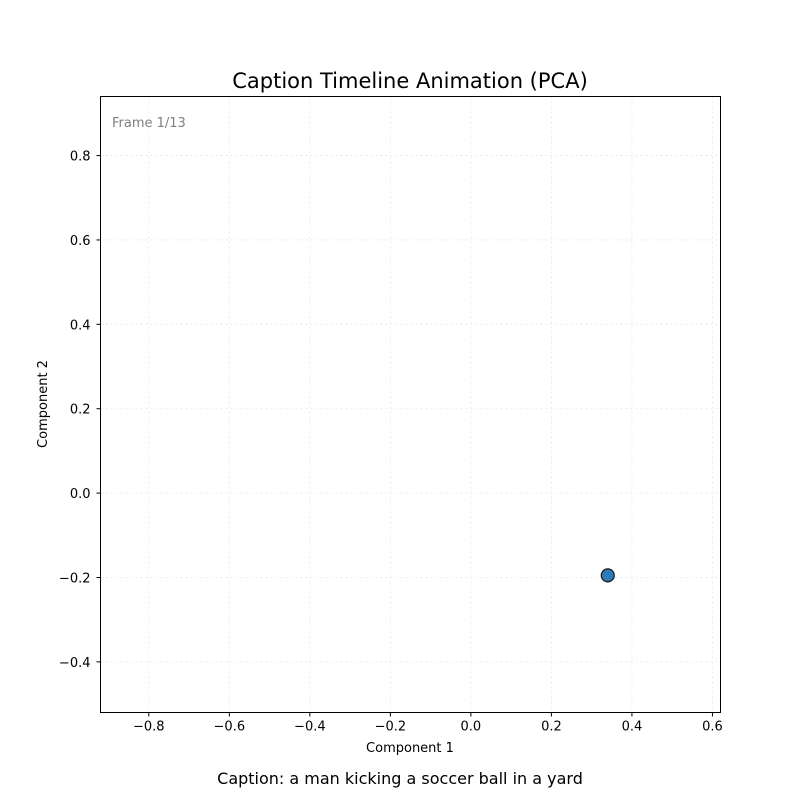 This screenshot has height=804, width=800. What do you see at coordinates (80, 157) in the screenshot?
I see `y-tick-label: 0.8` at bounding box center [80, 157].